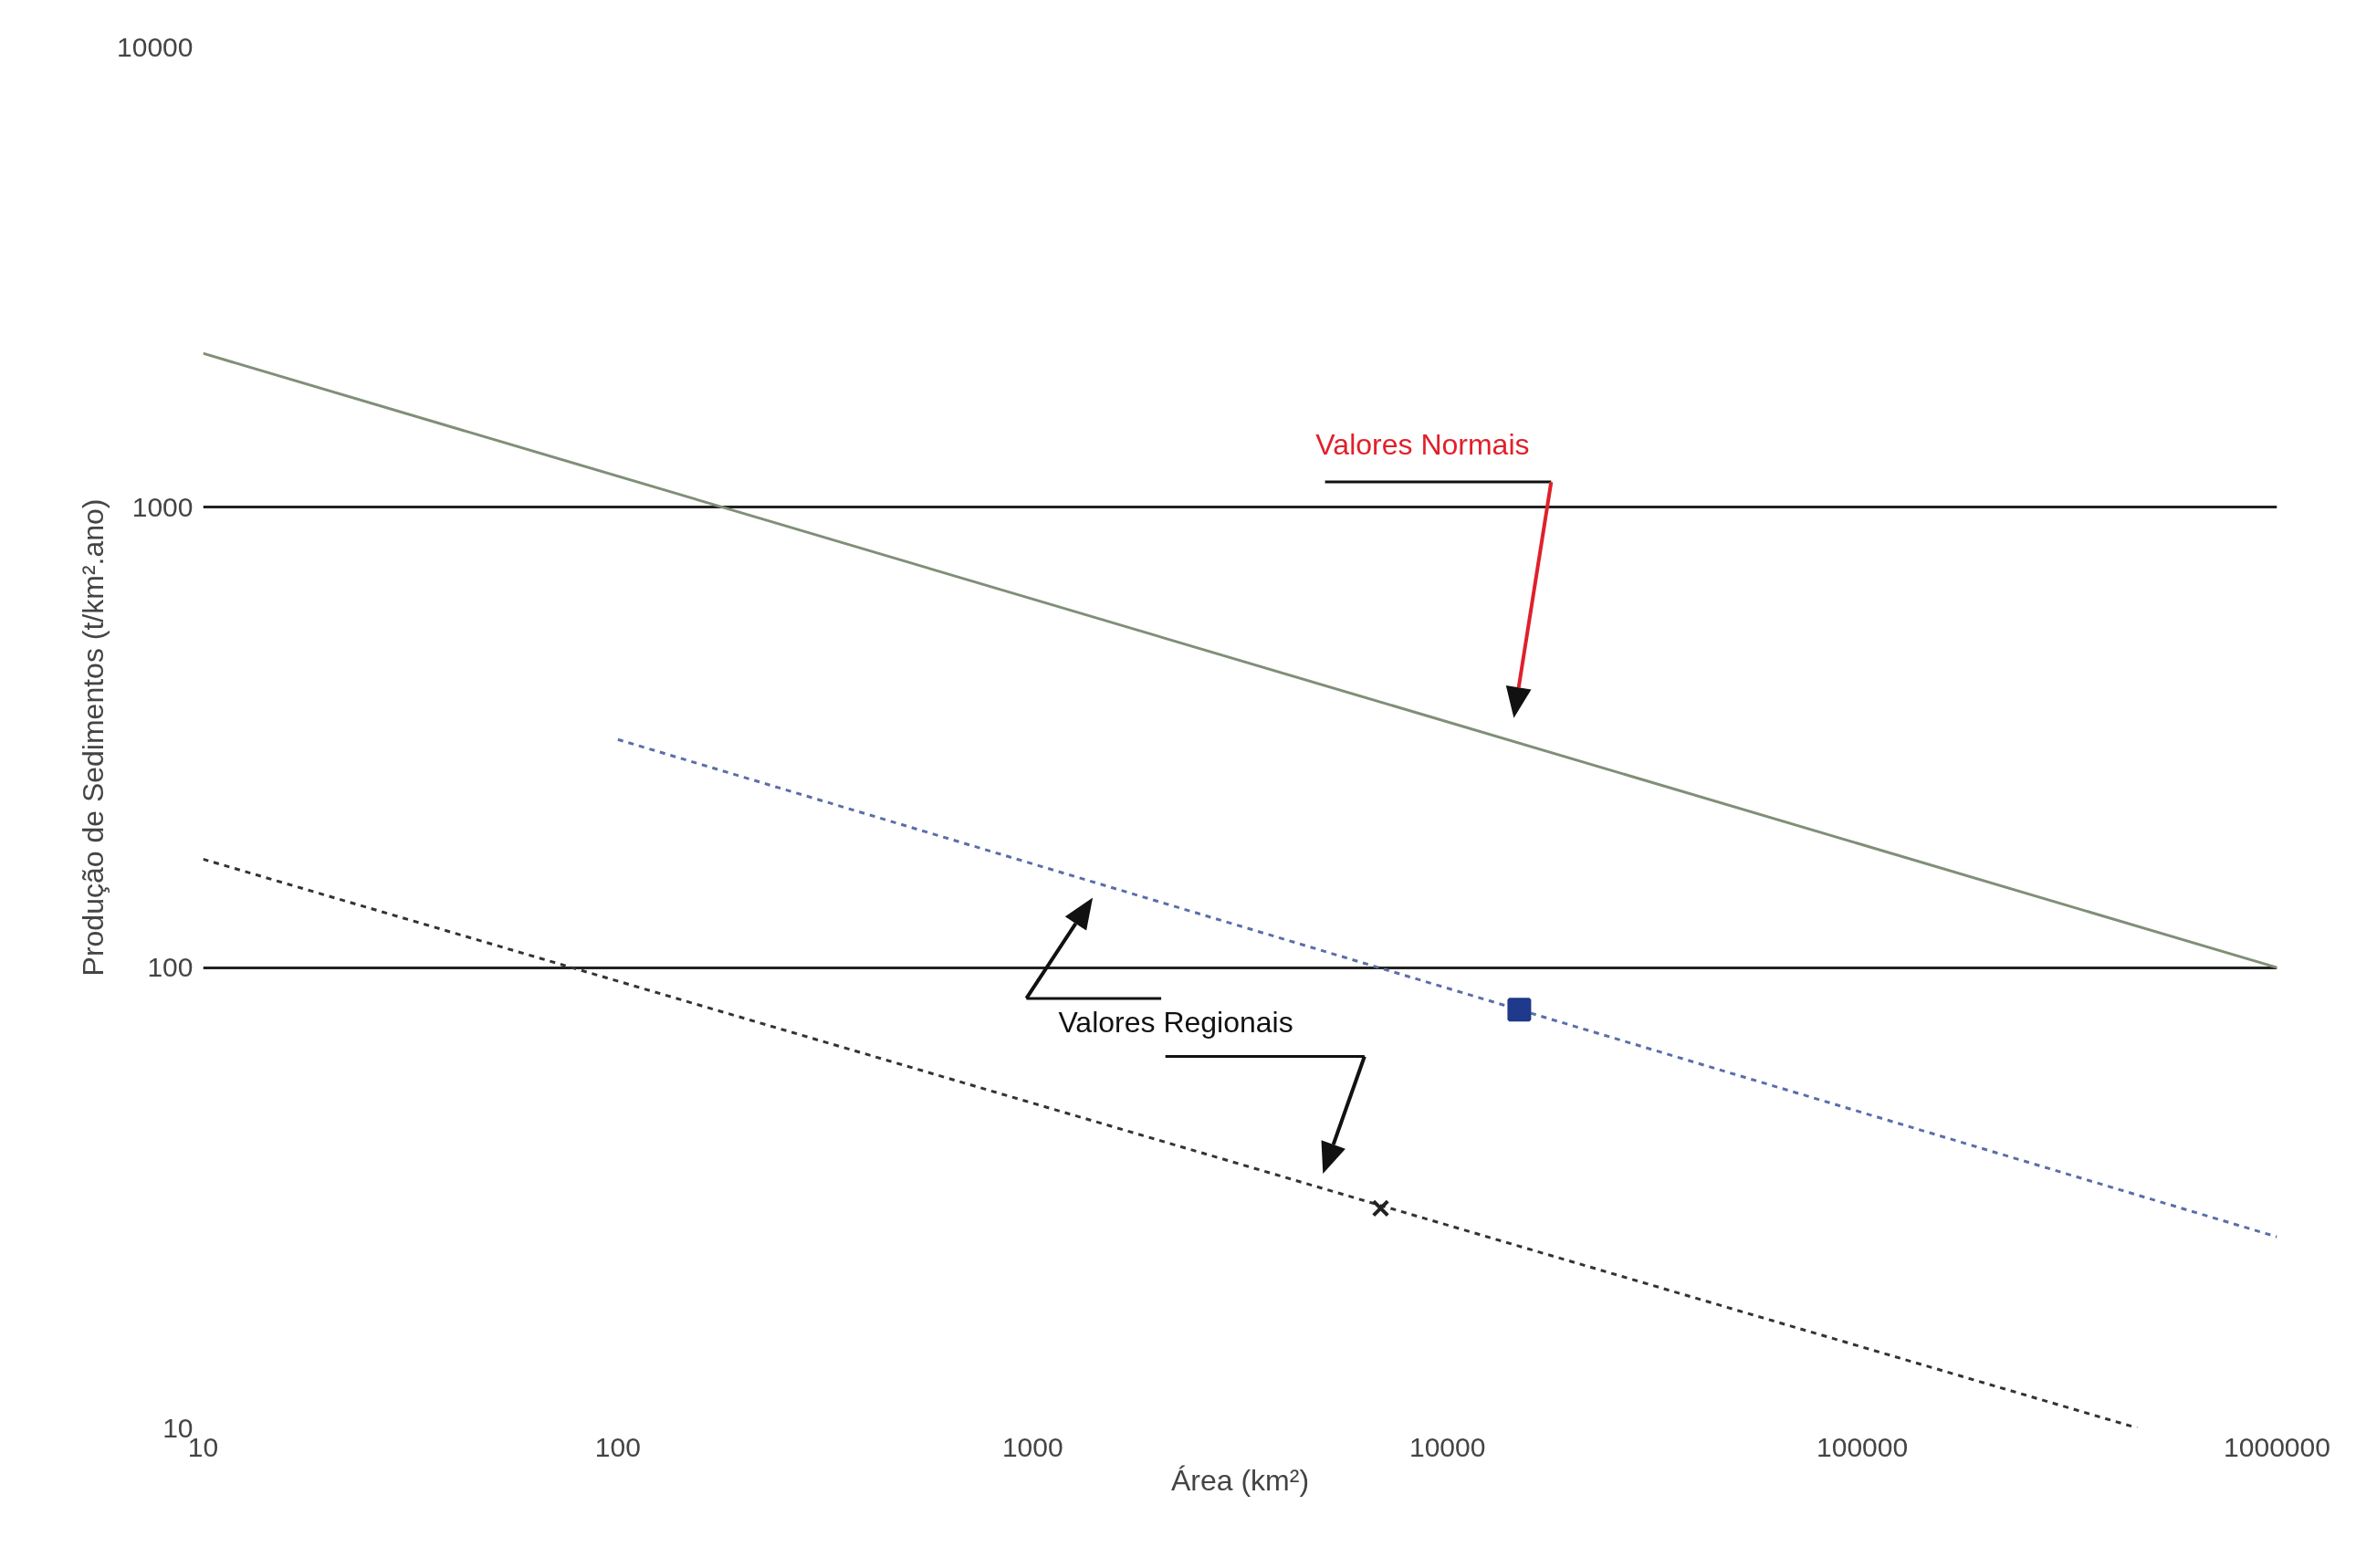 This screenshot has width=2356, height=1568. Describe the element at coordinates (1447, 1446) in the screenshot. I see `x-tick-label: 10000` at that location.